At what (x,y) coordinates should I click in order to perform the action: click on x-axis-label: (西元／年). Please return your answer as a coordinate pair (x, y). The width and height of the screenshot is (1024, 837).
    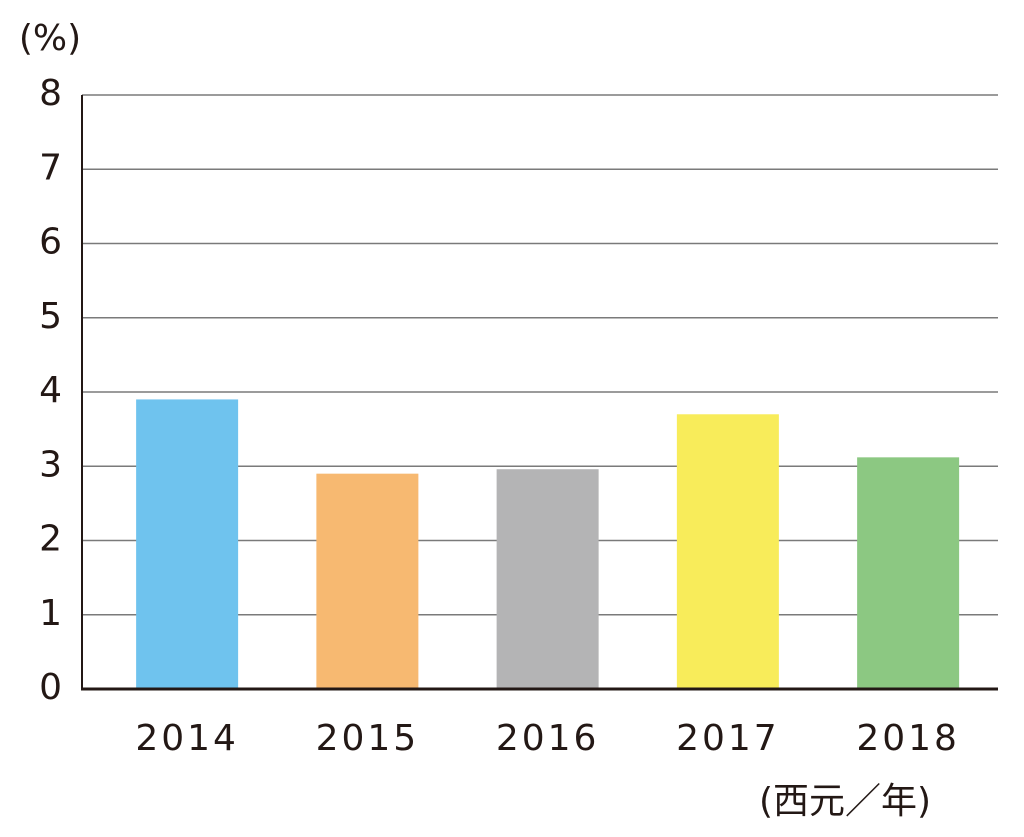
    Looking at the image, I should click on (845, 801).